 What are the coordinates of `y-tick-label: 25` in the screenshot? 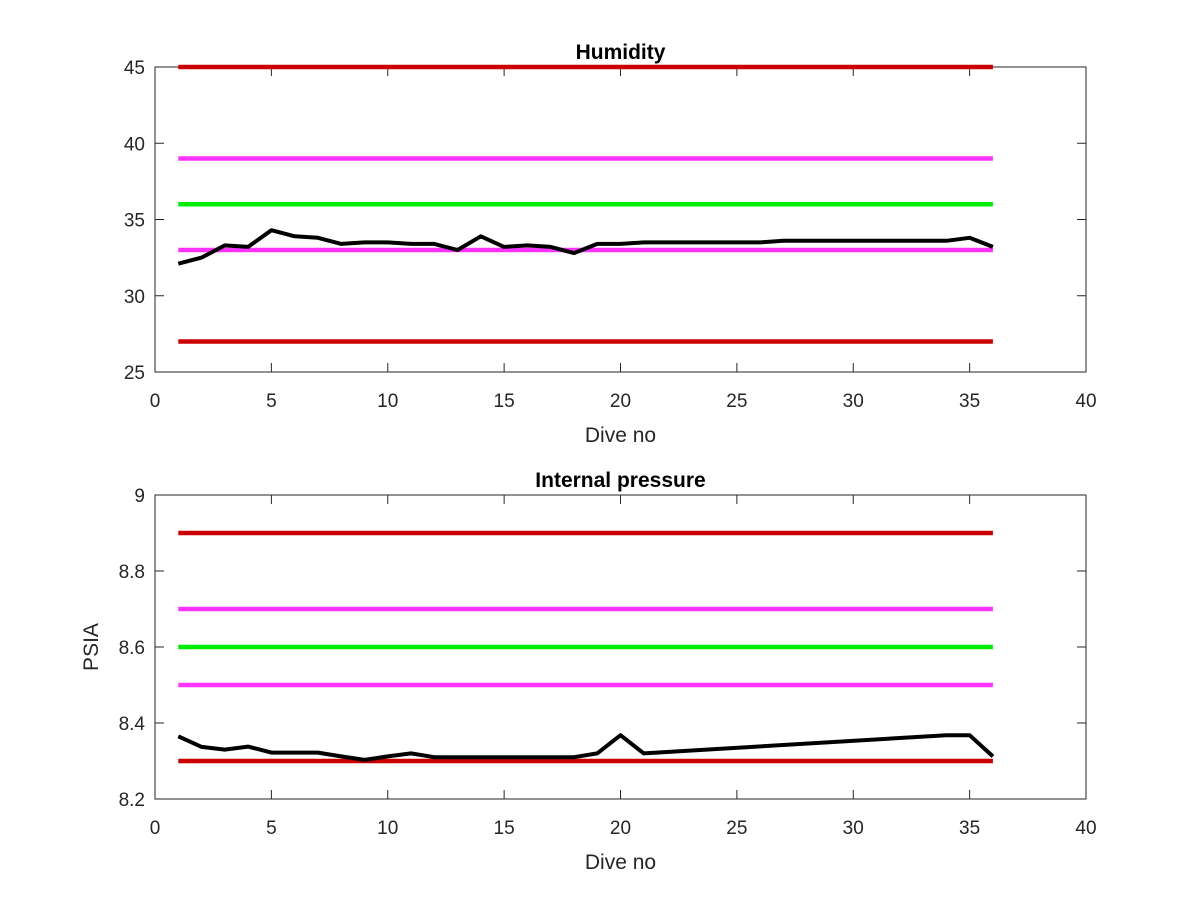 It's located at (134, 373).